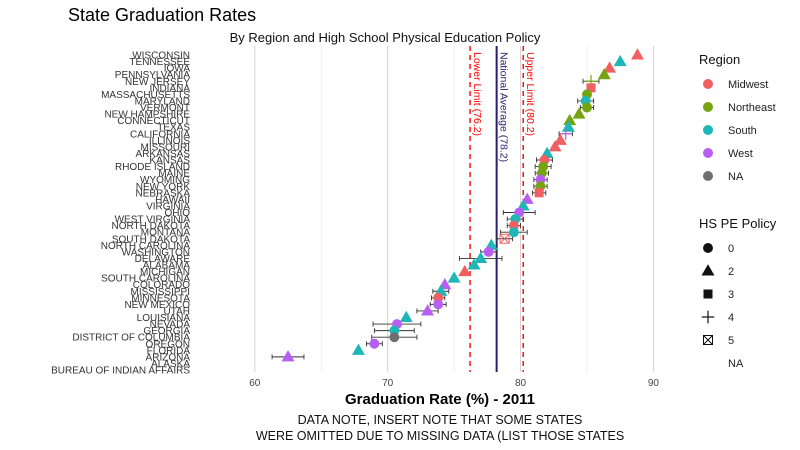 This screenshot has height=450, width=800. Describe the element at coordinates (740, 154) in the screenshot. I see `legend-label: West` at that location.